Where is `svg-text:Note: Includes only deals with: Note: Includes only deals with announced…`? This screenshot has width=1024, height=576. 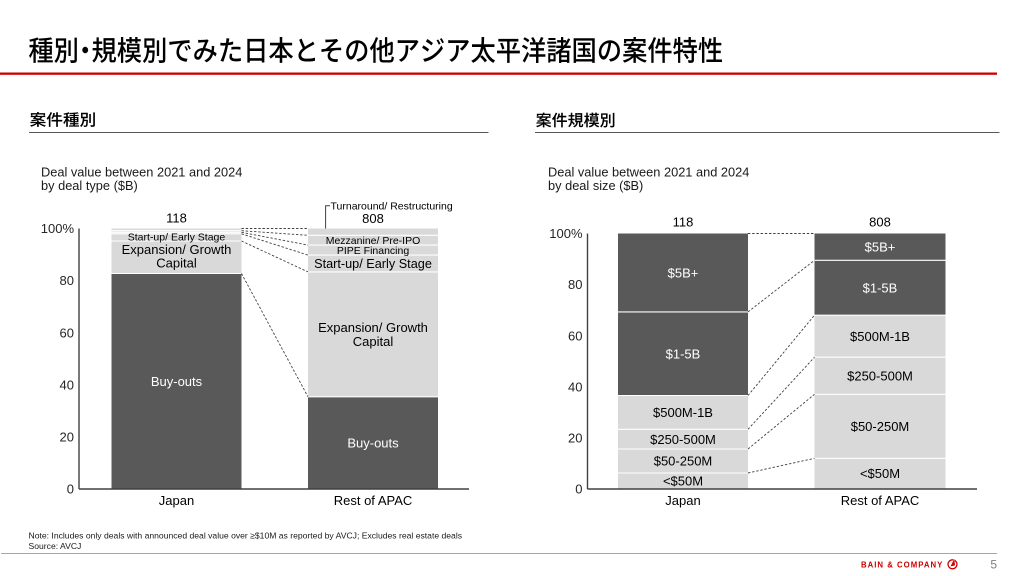 svg-text:Note: Includes only deals with: Note: Includes only deals with announced… is located at coordinates (246, 536).